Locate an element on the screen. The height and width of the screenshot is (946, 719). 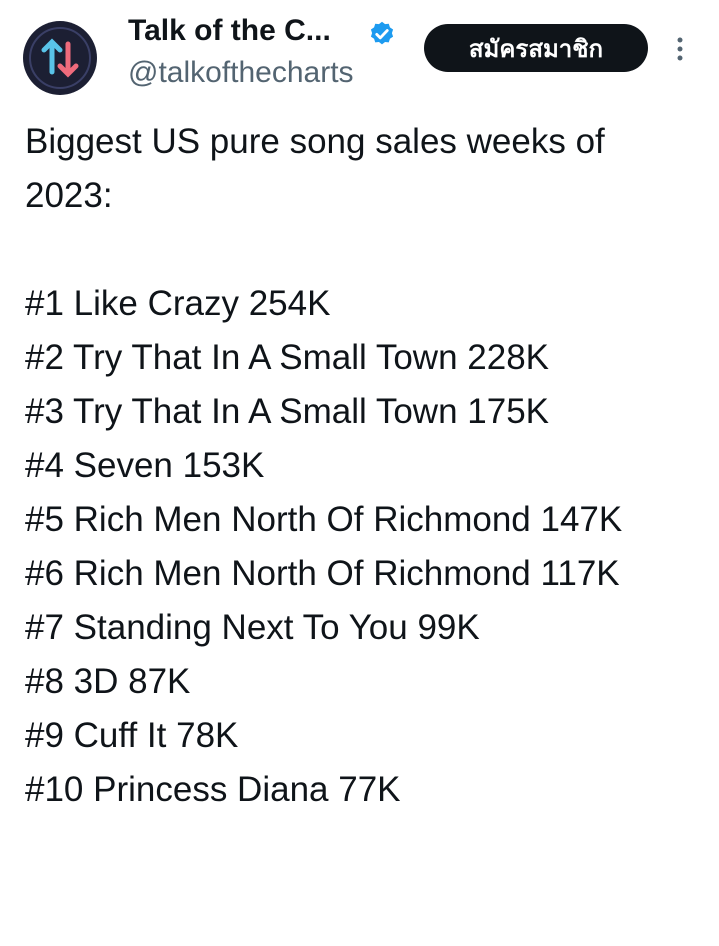
list-item: #3 Try That In A Small Town 175K is located at coordinates (287, 411).